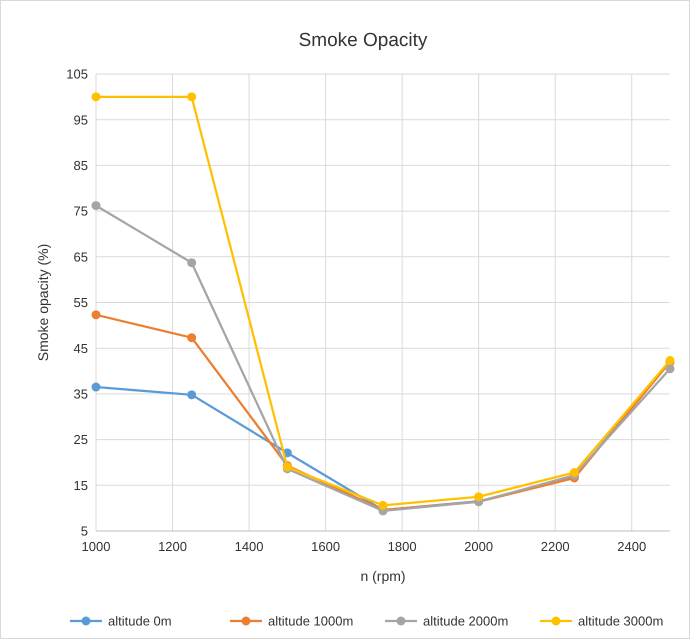 Image resolution: width=690 pixels, height=639 pixels. What do you see at coordinates (43, 303) in the screenshot?
I see `y-axis-title: Smoke opacity (%)` at bounding box center [43, 303].